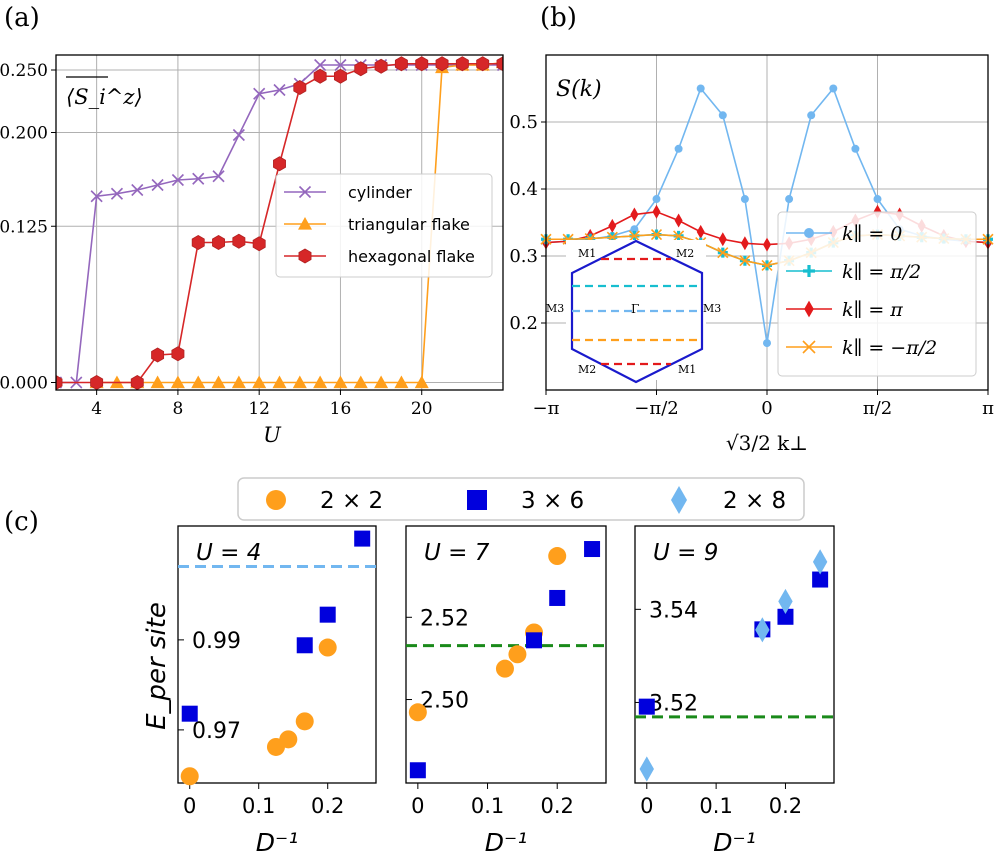 This screenshot has height=858, width=996. I want to click on panel-c-subplot: 0 0.1 0.2 2.50 2.52 U = 7 D⁻¹, so click(506, 691).